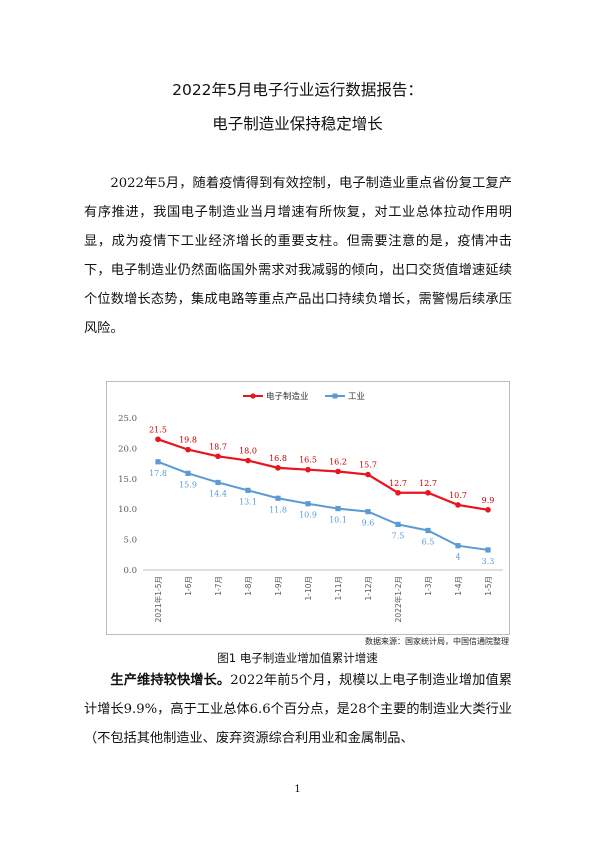 This screenshot has width=595, height=842. Describe the element at coordinates (278, 509) in the screenshot. I see `data-label: 11.8` at that location.